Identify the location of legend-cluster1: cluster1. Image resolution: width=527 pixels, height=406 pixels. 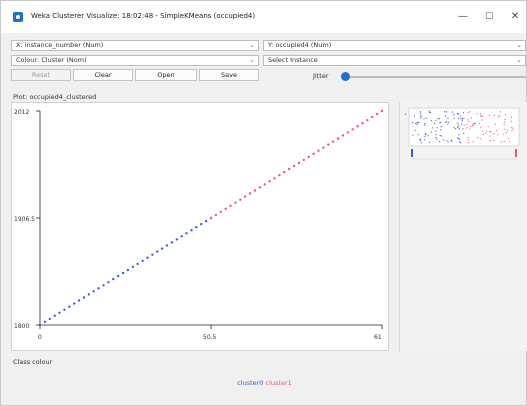
(278, 383).